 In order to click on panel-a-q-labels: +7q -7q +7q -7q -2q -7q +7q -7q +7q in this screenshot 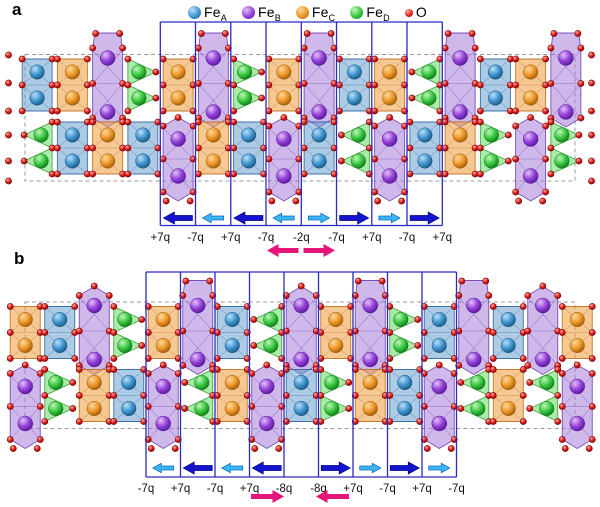, I will do `click(302, 238)`.